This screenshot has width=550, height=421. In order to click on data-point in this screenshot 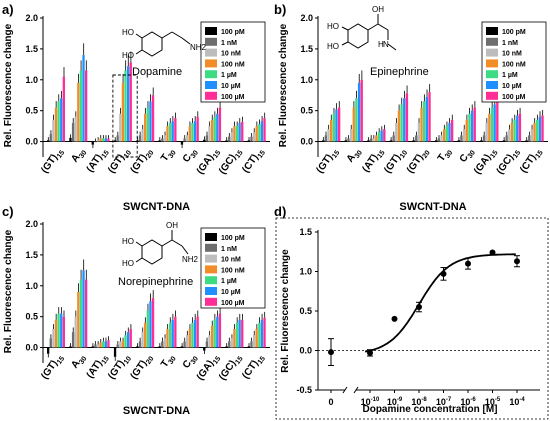, I will do `click(517, 261)`.